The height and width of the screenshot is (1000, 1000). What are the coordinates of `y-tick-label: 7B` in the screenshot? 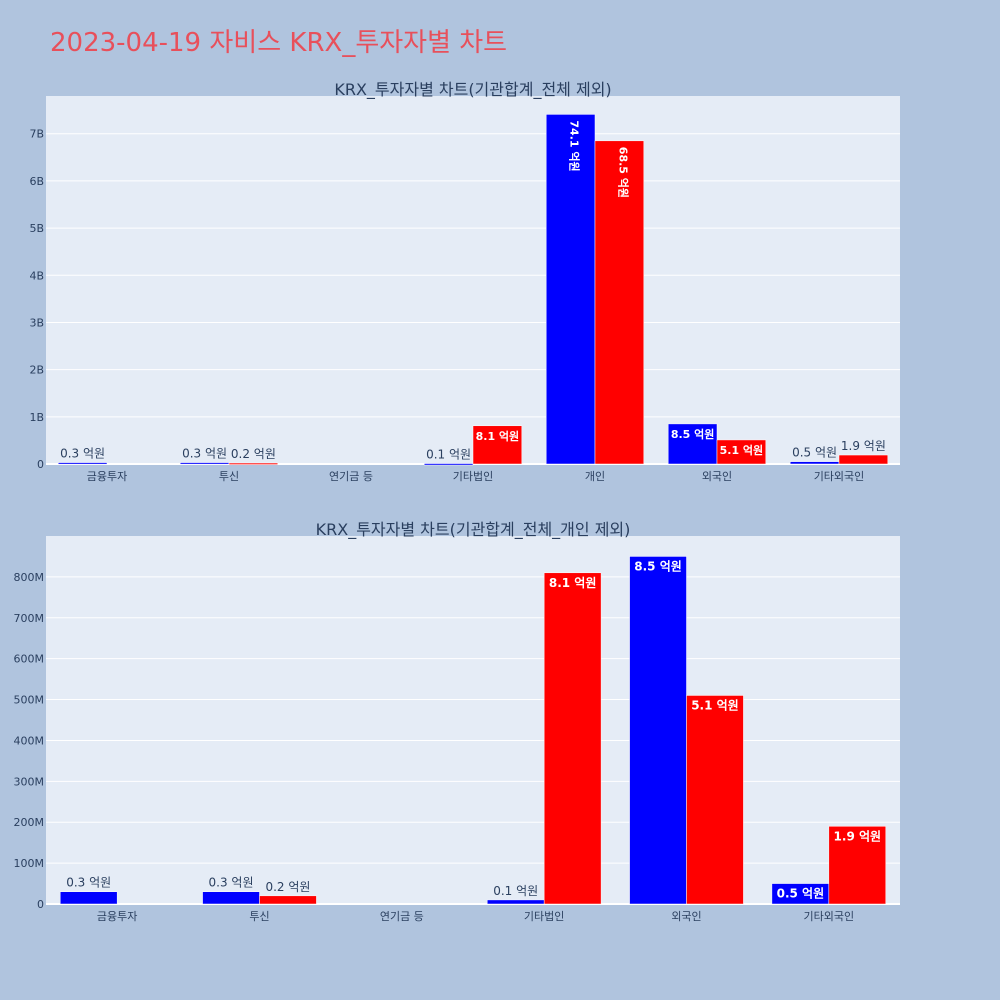 It's located at (36, 134).